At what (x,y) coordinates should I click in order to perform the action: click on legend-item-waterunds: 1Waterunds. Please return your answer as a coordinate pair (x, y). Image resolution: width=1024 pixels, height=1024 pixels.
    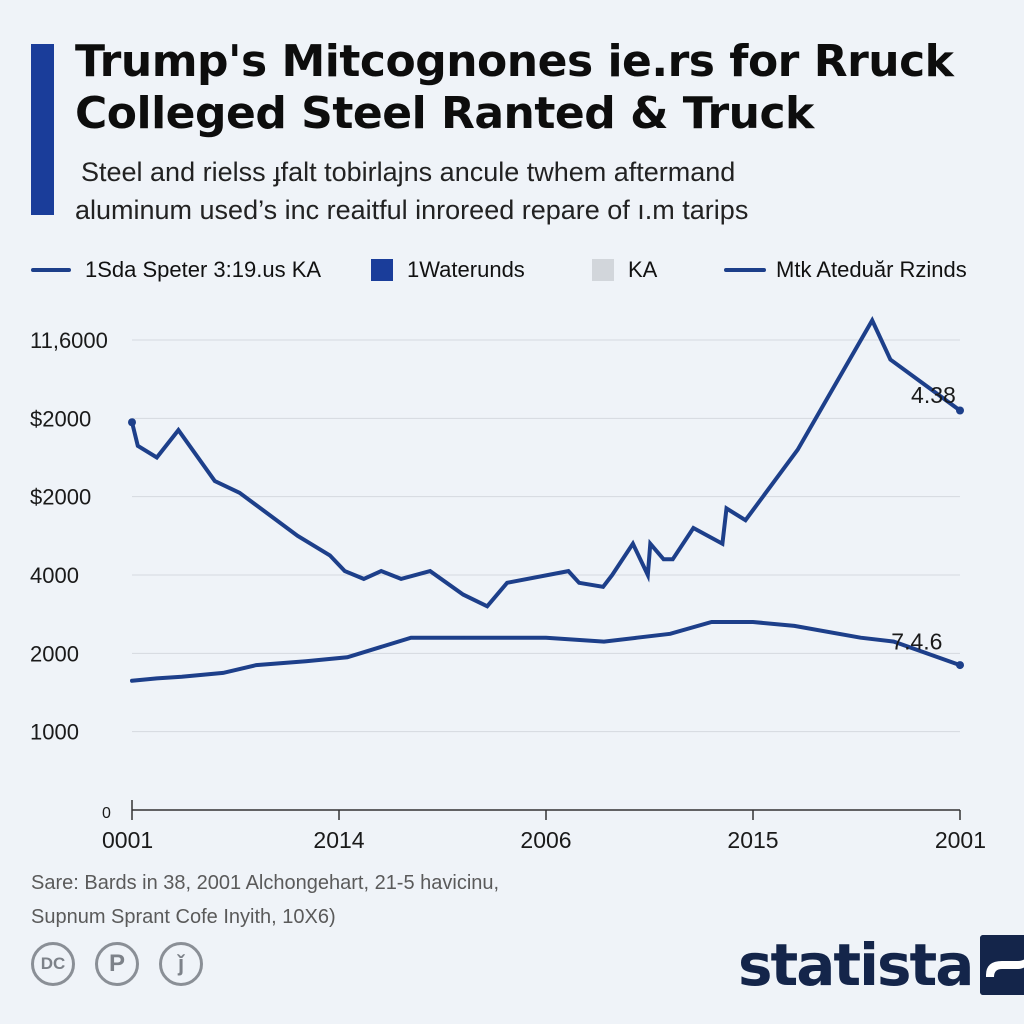
    Looking at the image, I should click on (448, 270).